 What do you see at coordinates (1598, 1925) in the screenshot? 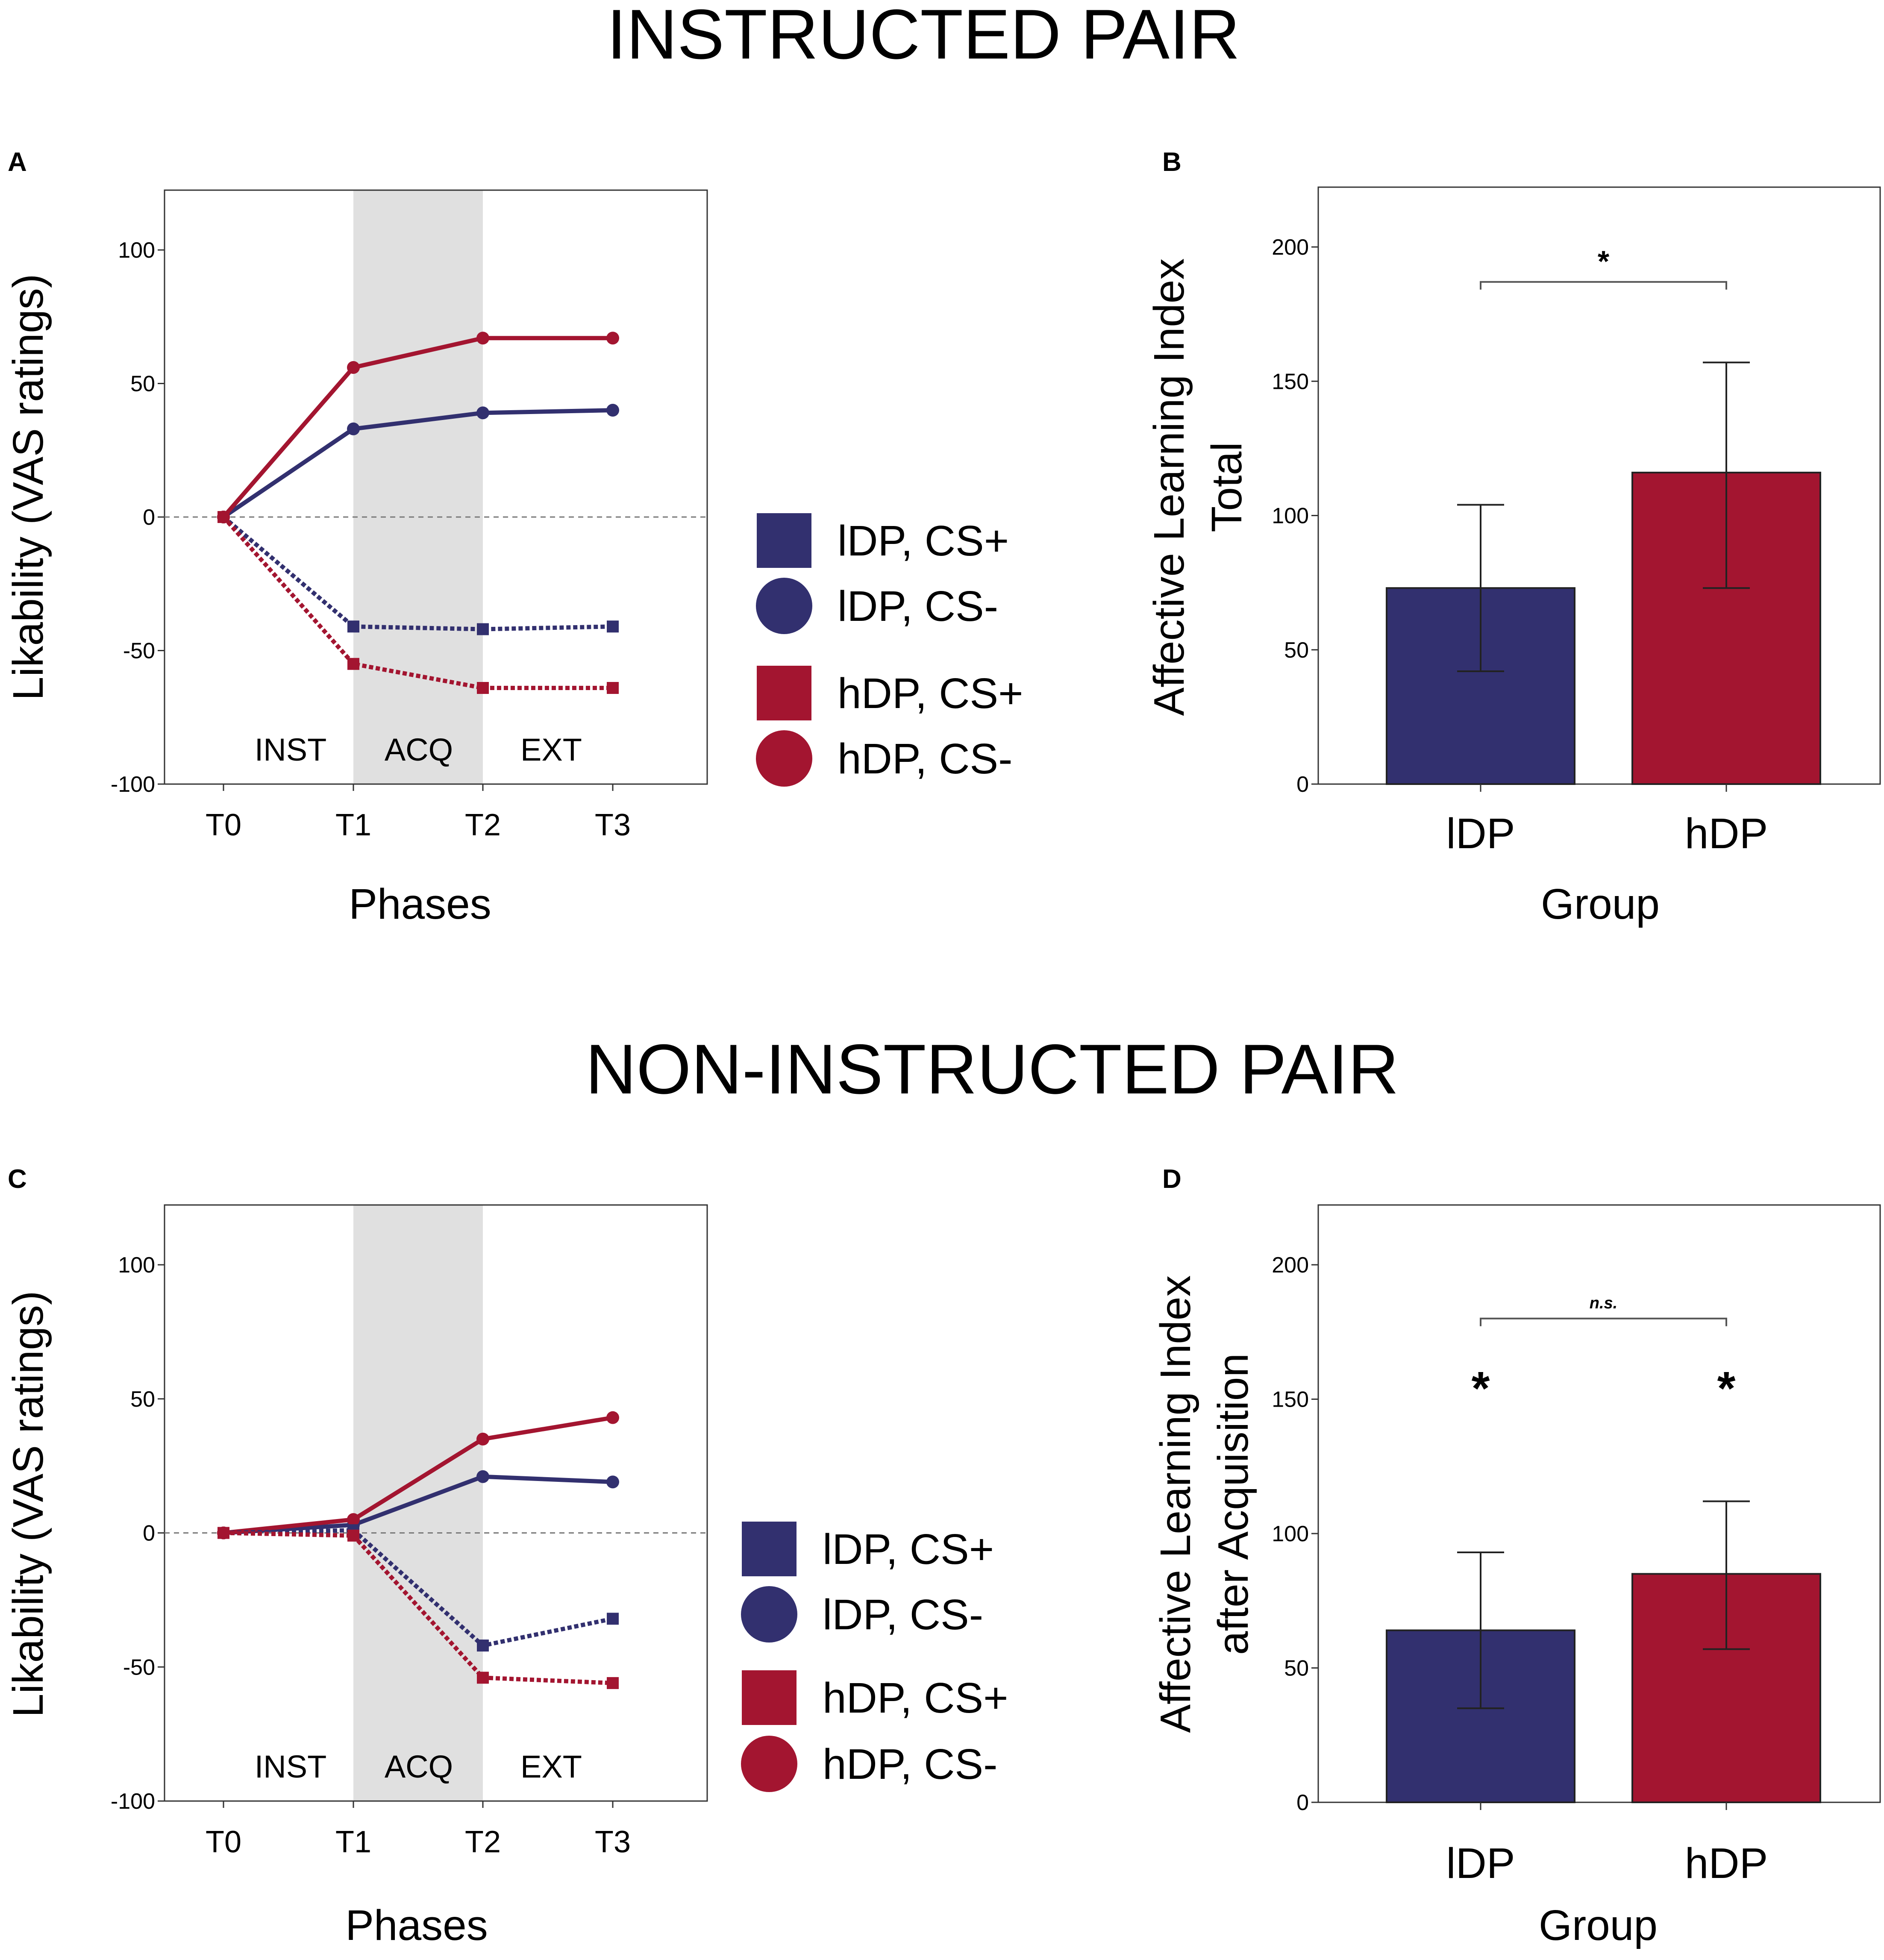
I see `x-axis-title: Group` at bounding box center [1598, 1925].